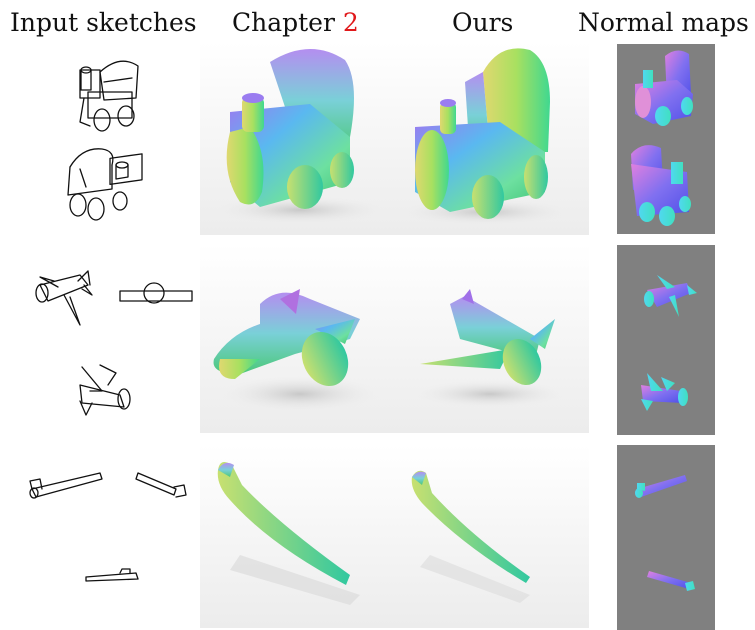 The height and width of the screenshot is (630, 755). Describe the element at coordinates (64, 298) in the screenshot. I see `airplane-sketch-left` at that location.